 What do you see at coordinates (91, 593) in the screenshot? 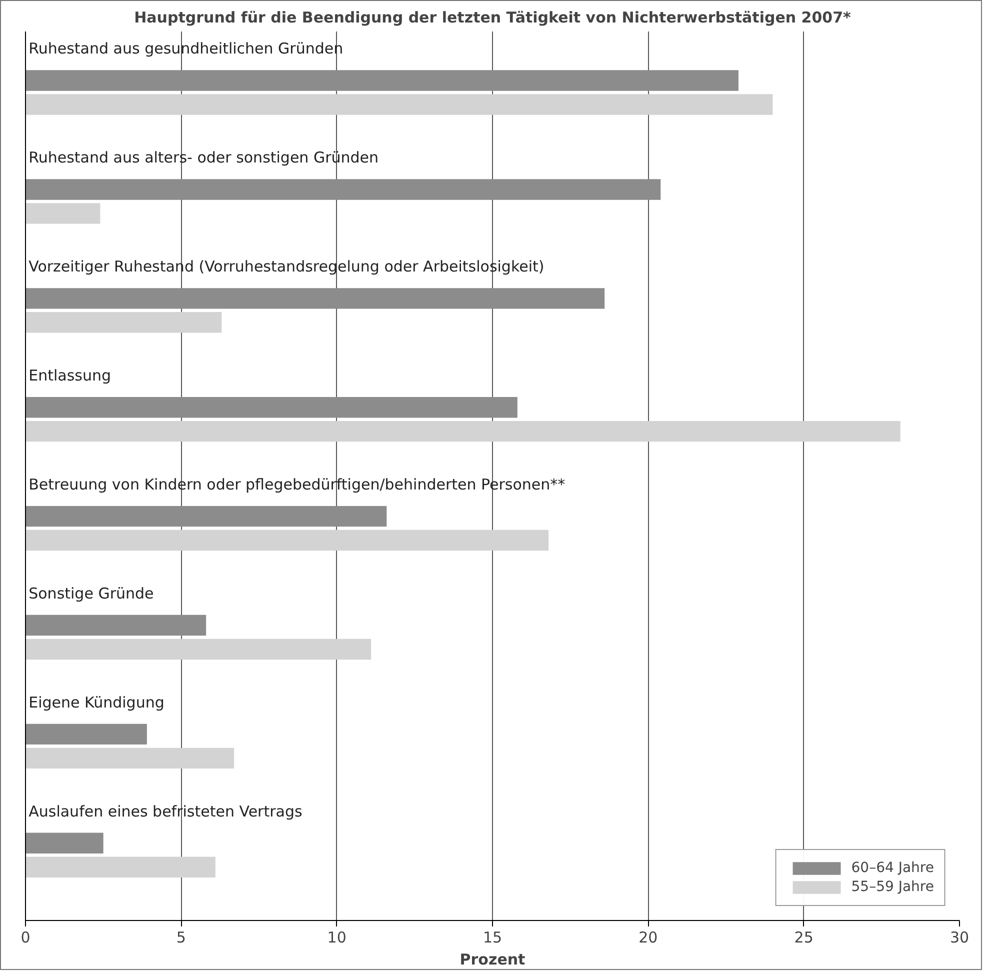
I see `y-tick-label: Sonstige Gründe` at bounding box center [91, 593].